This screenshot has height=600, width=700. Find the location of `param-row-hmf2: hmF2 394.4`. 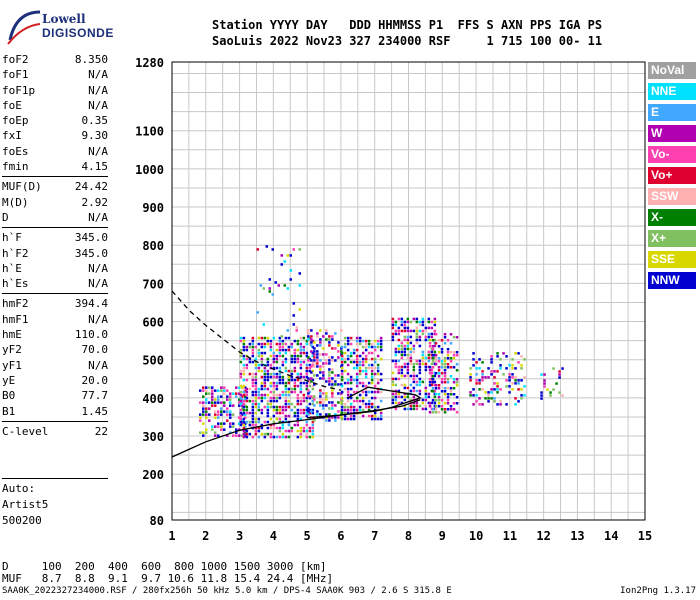

param-row-hmf2: hmF2 394.4 is located at coordinates (55, 303).